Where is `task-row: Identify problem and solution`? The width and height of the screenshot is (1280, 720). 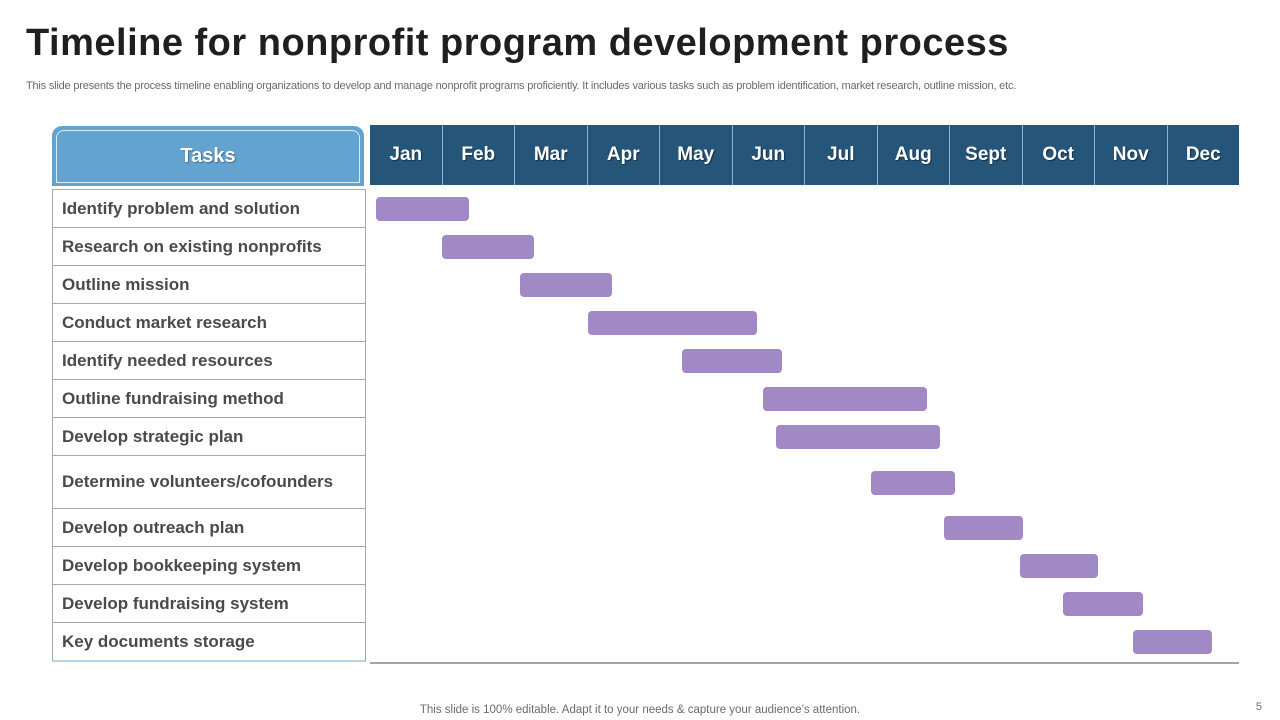 task-row: Identify problem and solution is located at coordinates (209, 208).